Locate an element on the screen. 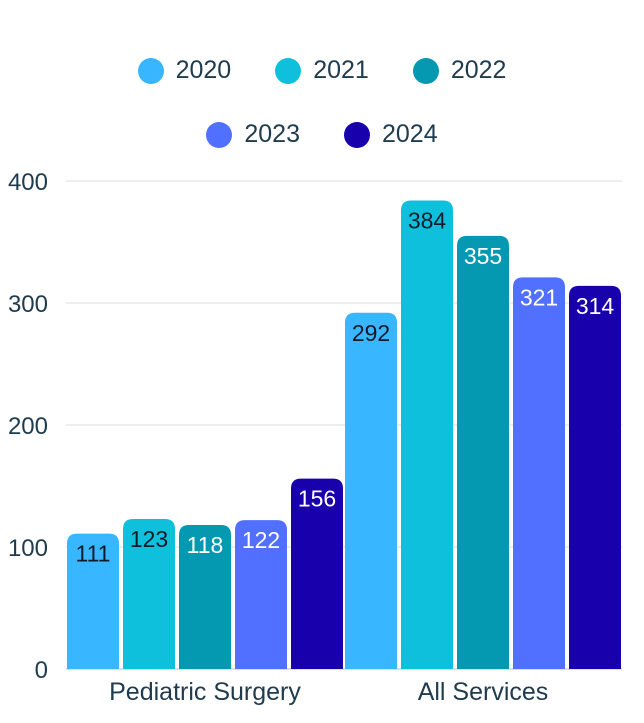  data-label: 122 is located at coordinates (261, 540).